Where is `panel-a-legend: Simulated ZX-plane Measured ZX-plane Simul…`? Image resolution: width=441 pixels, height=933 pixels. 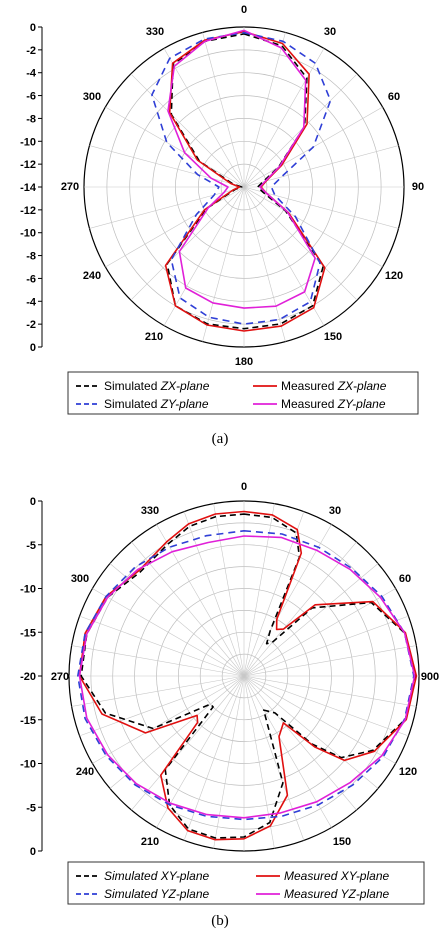
panel-a-legend: Simulated ZX-plane Measured ZX-plane Simul… is located at coordinates (243, 393).